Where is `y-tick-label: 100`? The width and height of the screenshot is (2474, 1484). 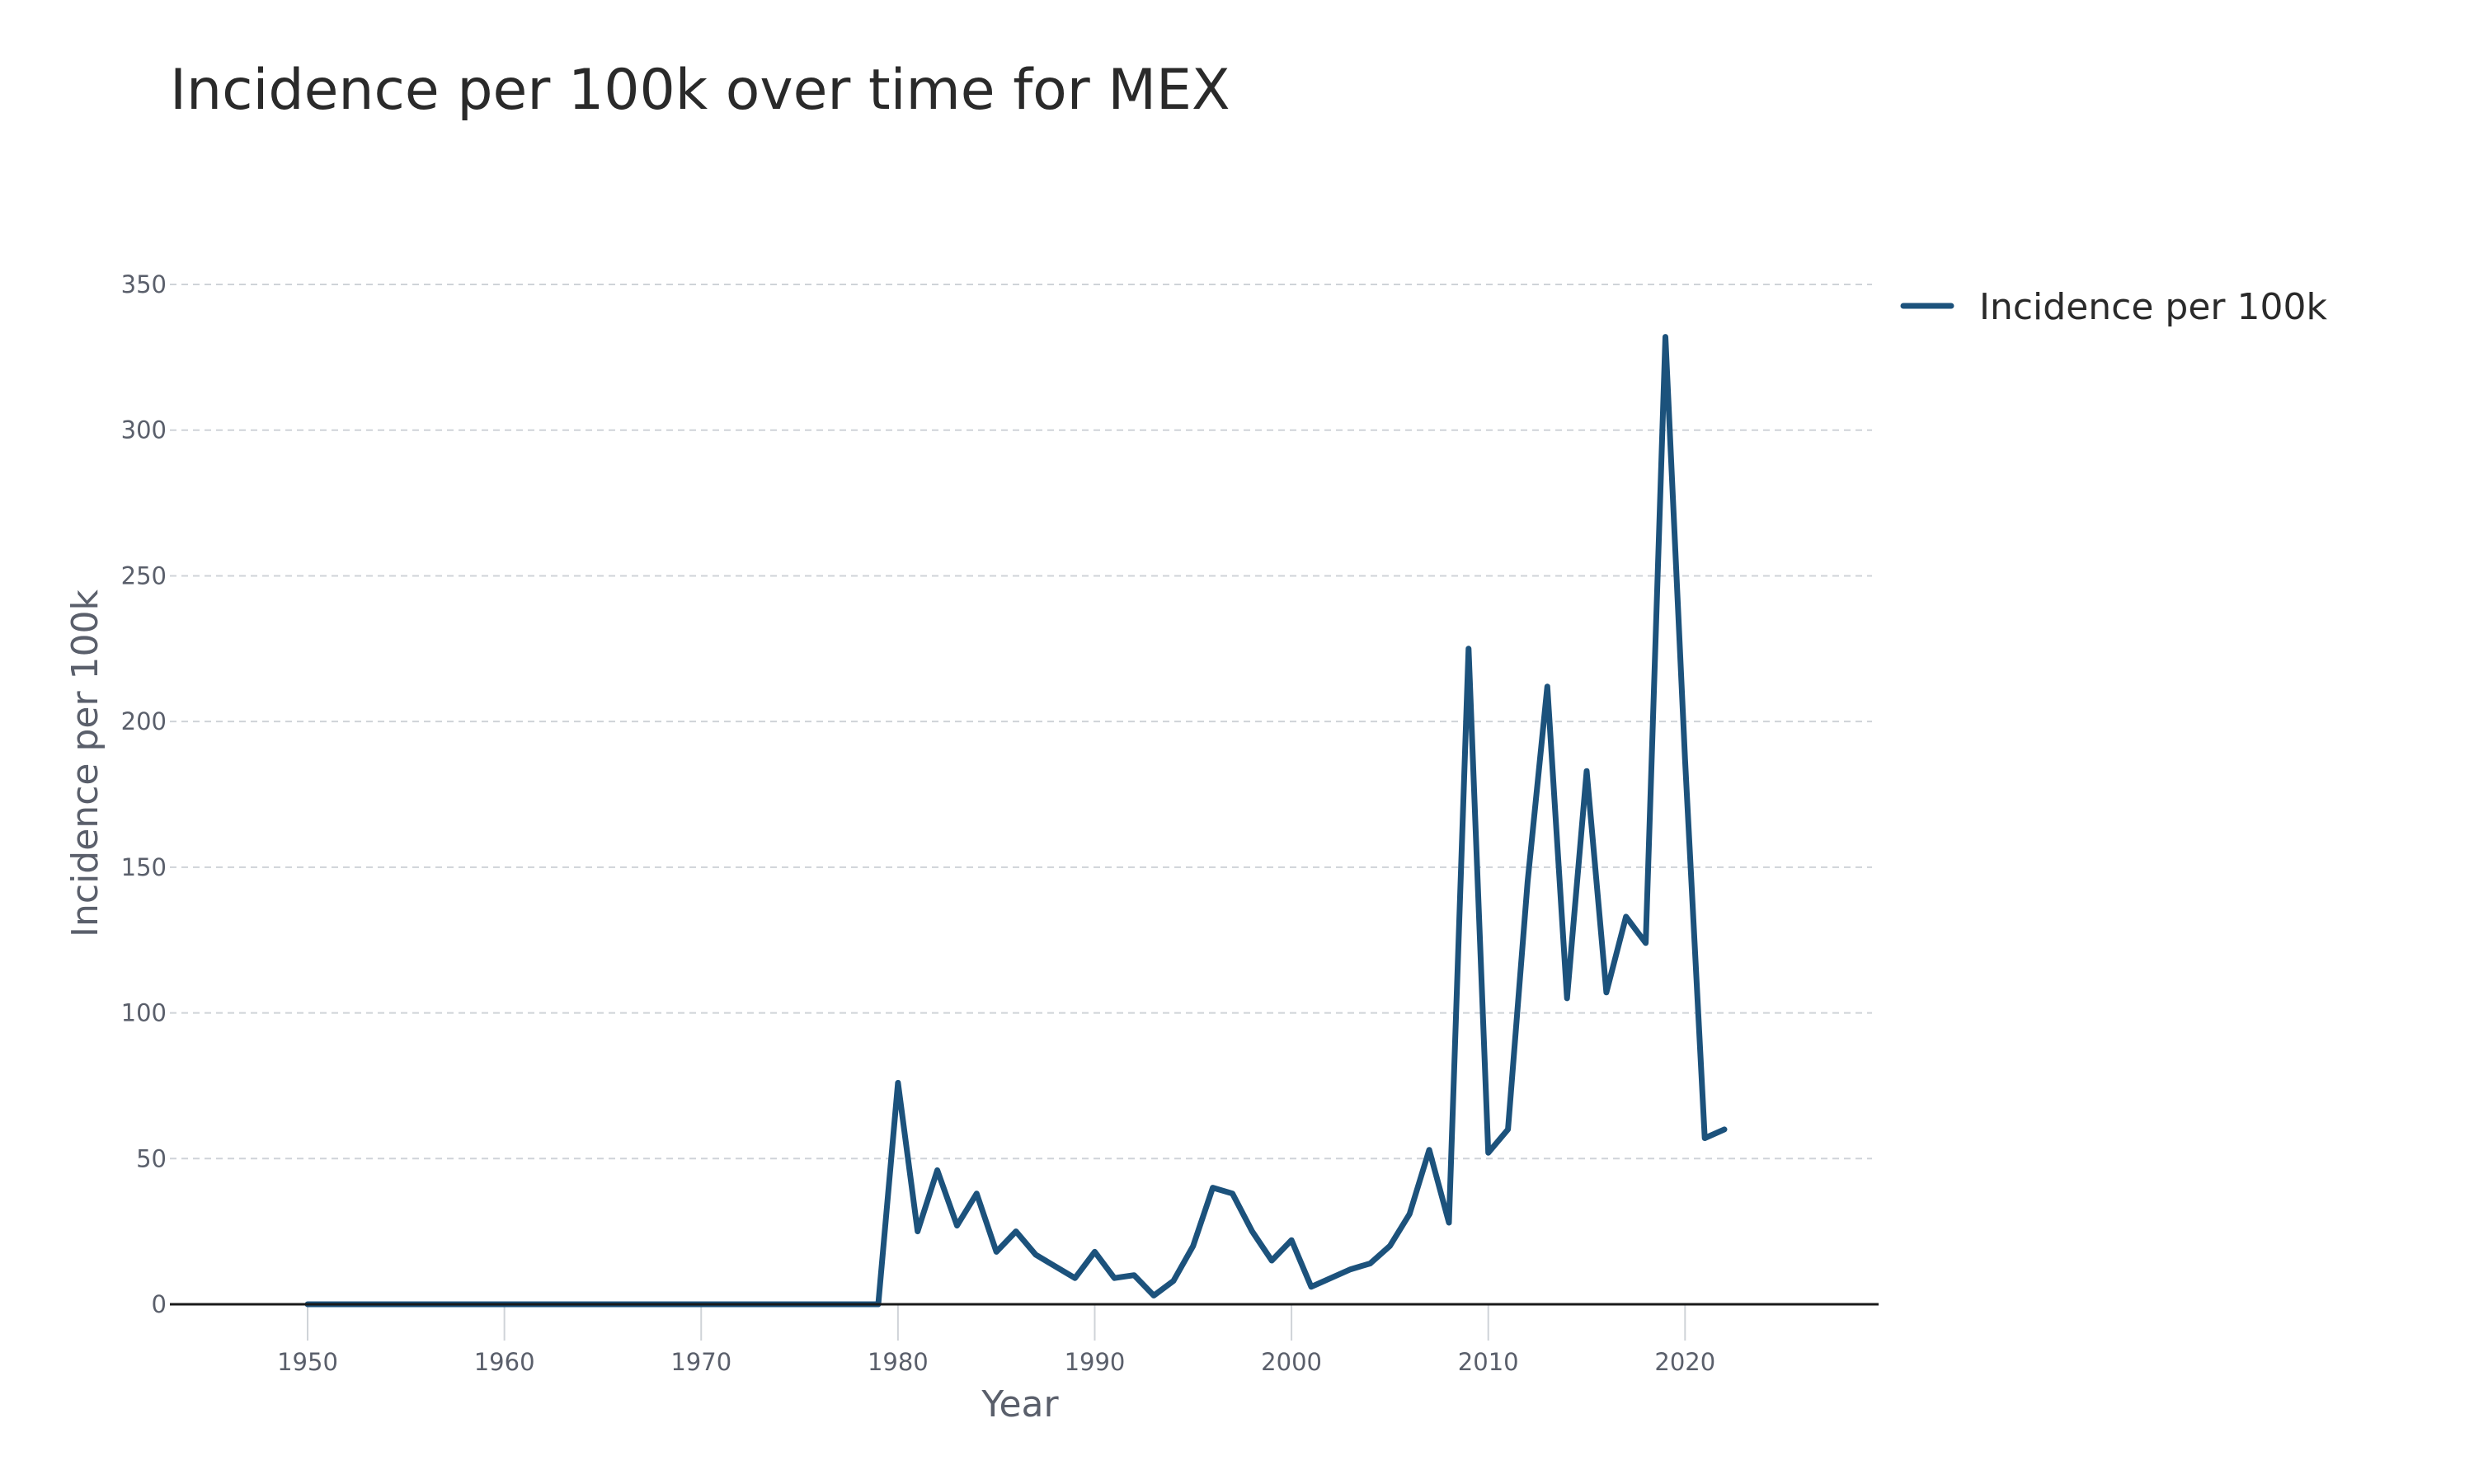 y-tick-label: 100 is located at coordinates (144, 1013).